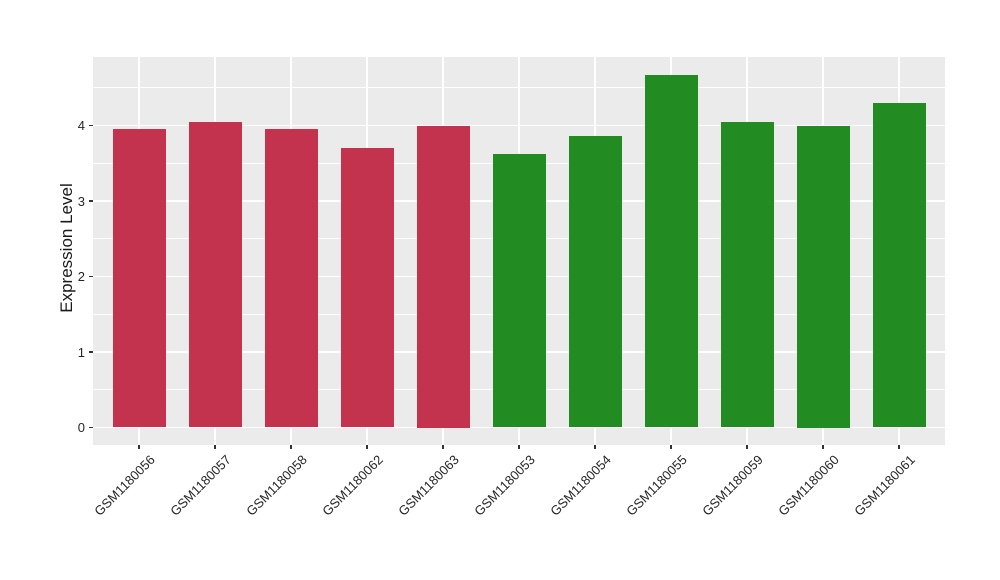  I want to click on x-tick-label: GSM1180063, so click(428, 485).